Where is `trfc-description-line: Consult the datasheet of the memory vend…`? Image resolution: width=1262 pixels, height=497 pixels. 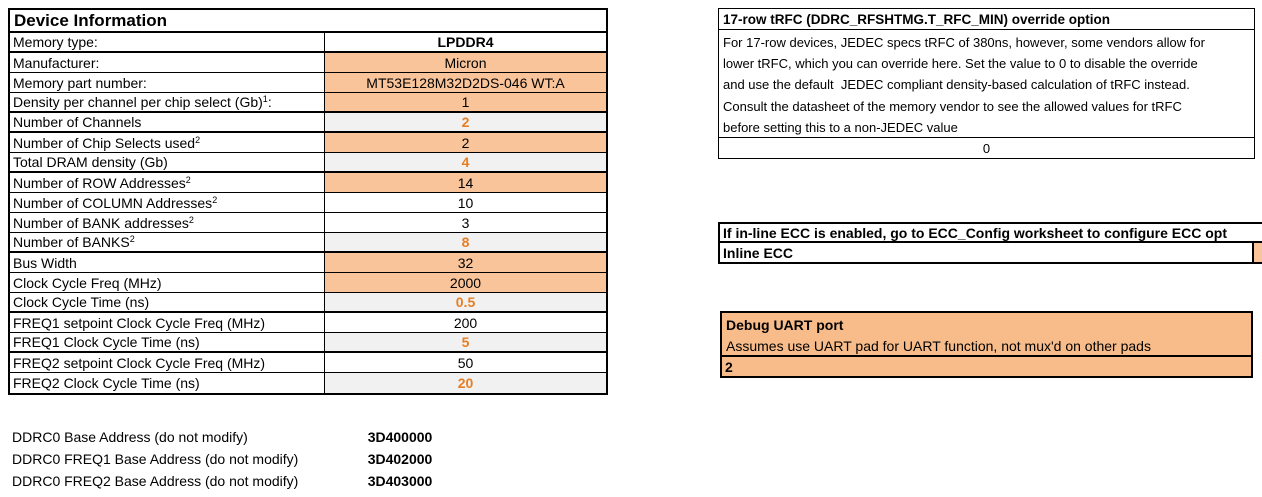 trfc-description-line: Consult the datasheet of the memory vend… is located at coordinates (952, 106).